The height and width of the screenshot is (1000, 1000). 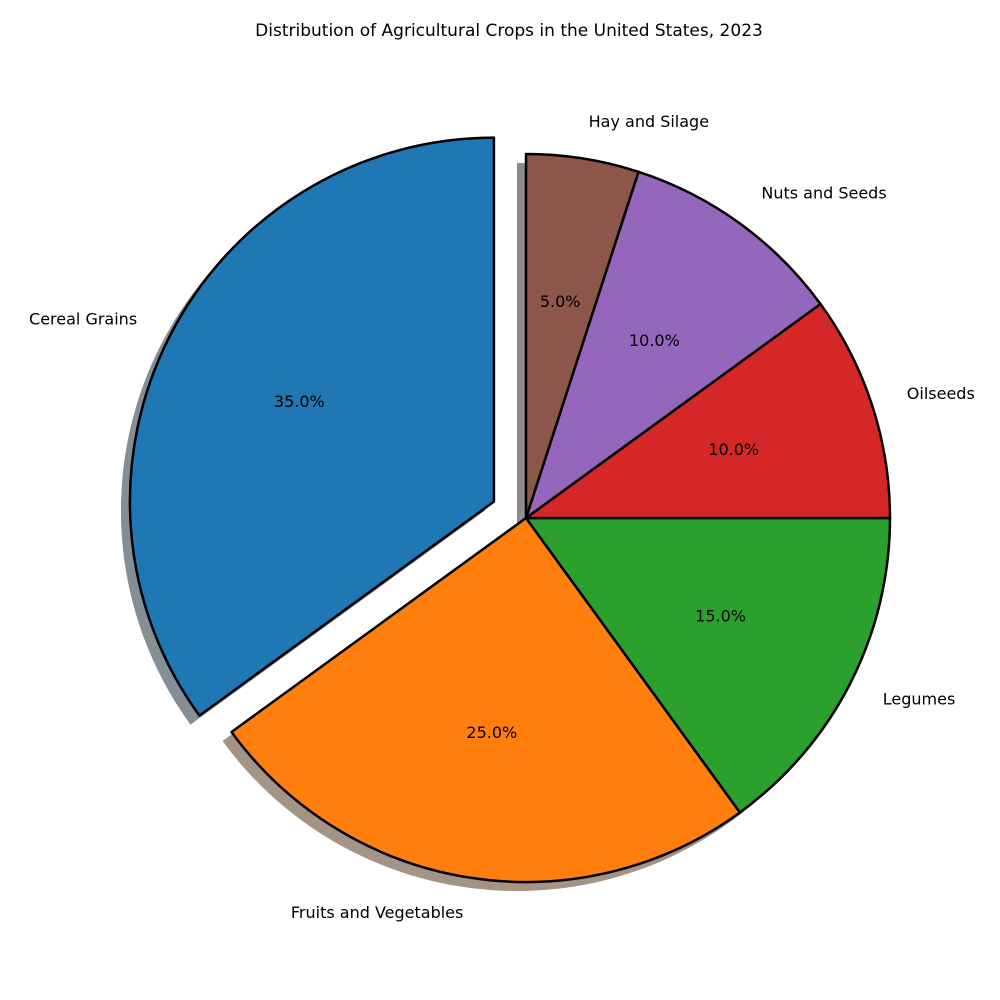 What do you see at coordinates (654, 340) in the screenshot?
I see `slice-pct-nuts-and-seeds: 10.0%` at bounding box center [654, 340].